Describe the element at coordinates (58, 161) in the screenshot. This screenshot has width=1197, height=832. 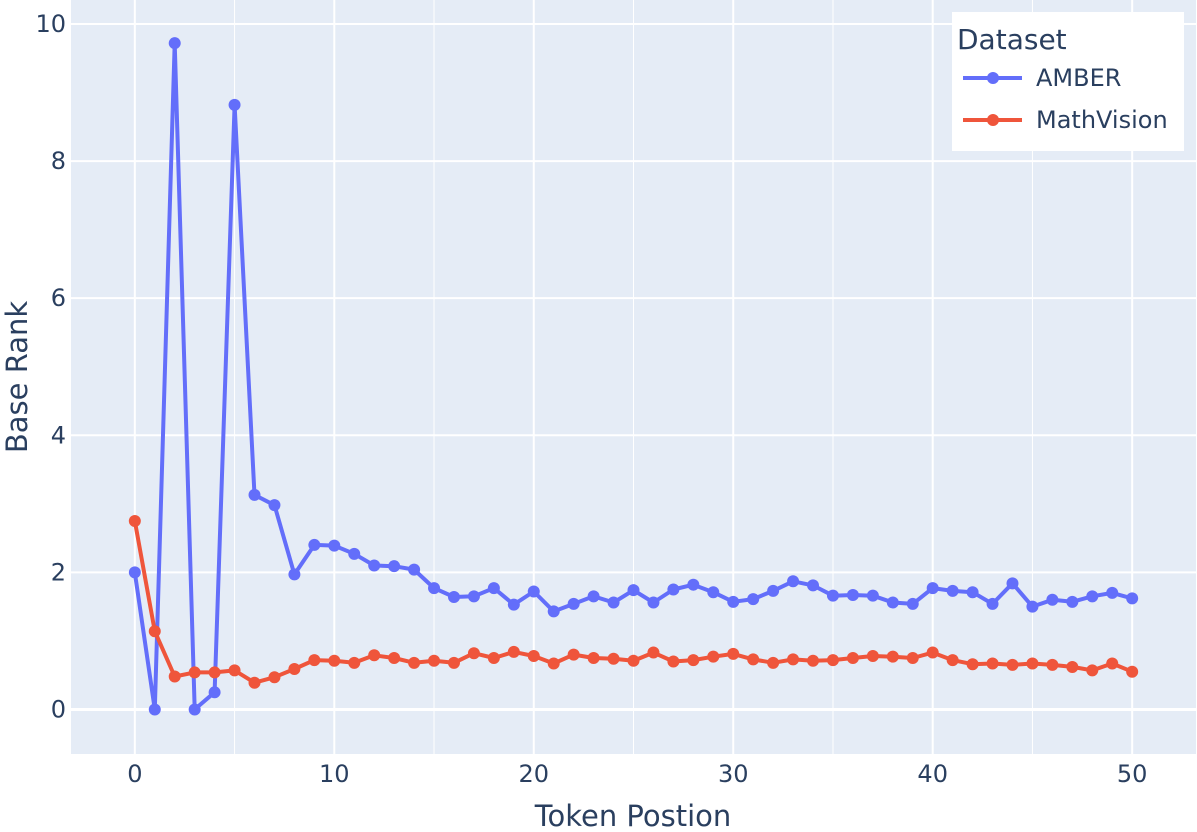
I see `y-tick-label: 8` at that location.